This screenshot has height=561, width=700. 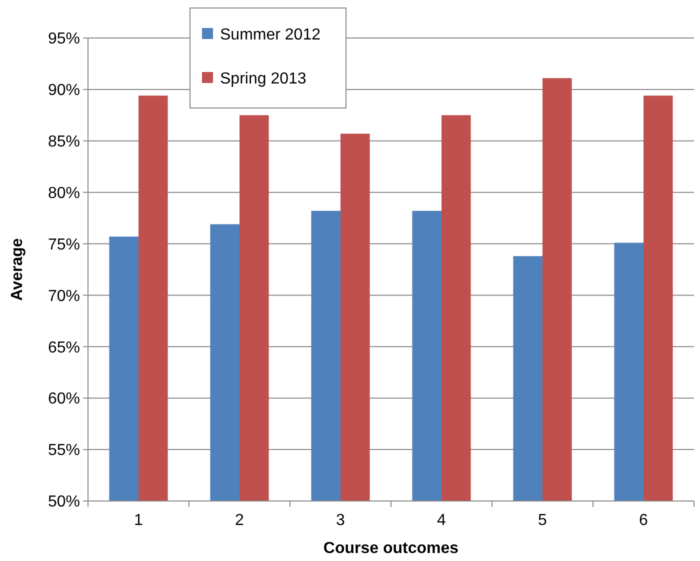 I want to click on y-tick-label: 80%, so click(x=64, y=193).